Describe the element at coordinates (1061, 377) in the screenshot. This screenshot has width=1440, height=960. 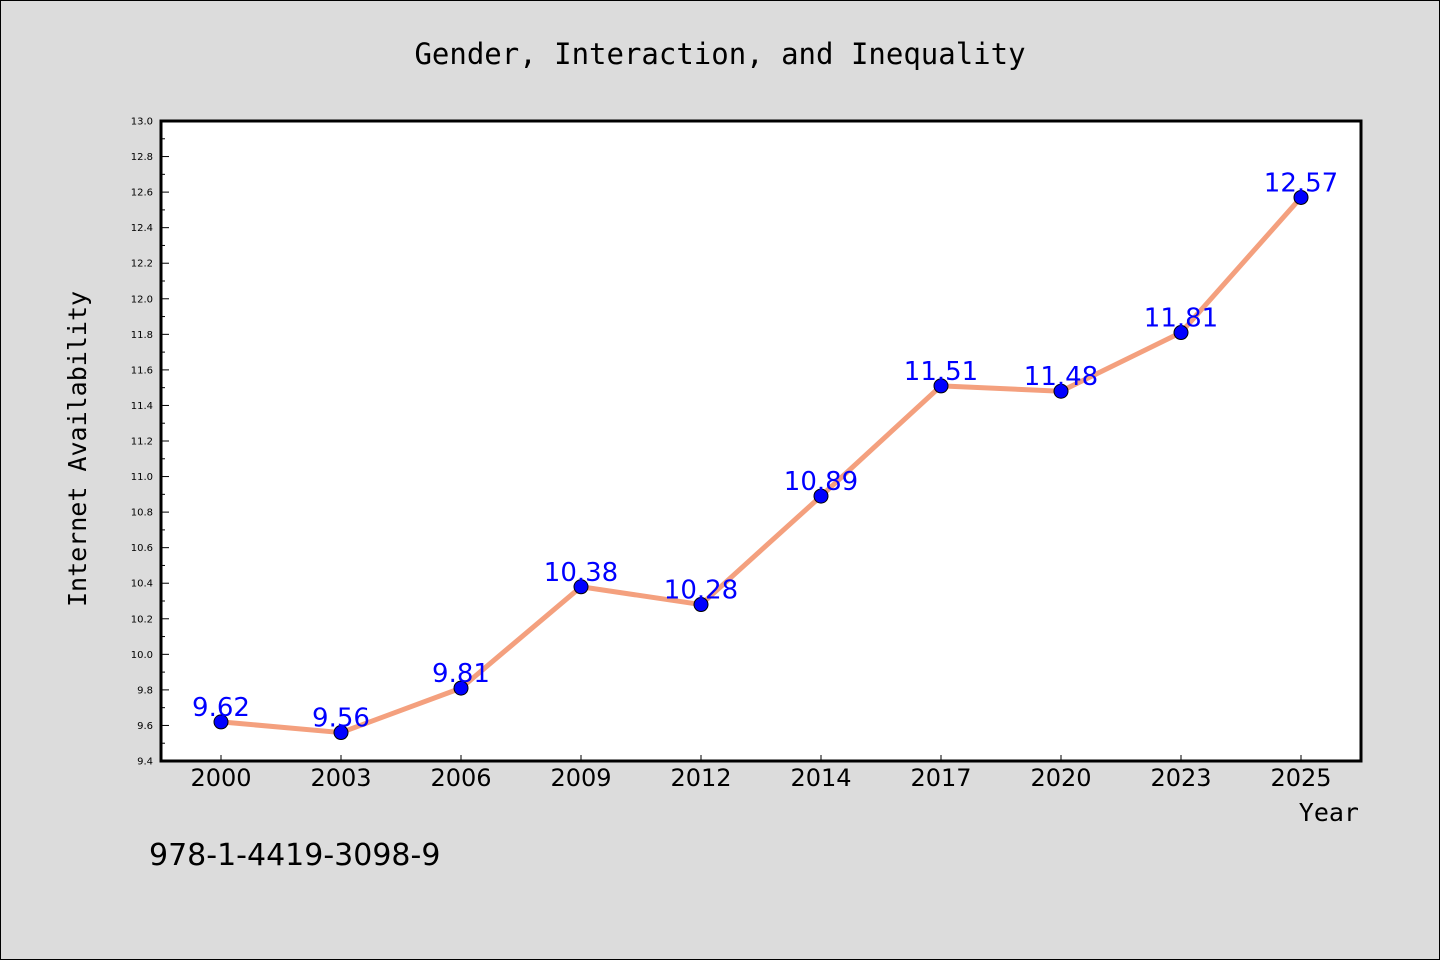
I see `data-label: 11.48` at that location.